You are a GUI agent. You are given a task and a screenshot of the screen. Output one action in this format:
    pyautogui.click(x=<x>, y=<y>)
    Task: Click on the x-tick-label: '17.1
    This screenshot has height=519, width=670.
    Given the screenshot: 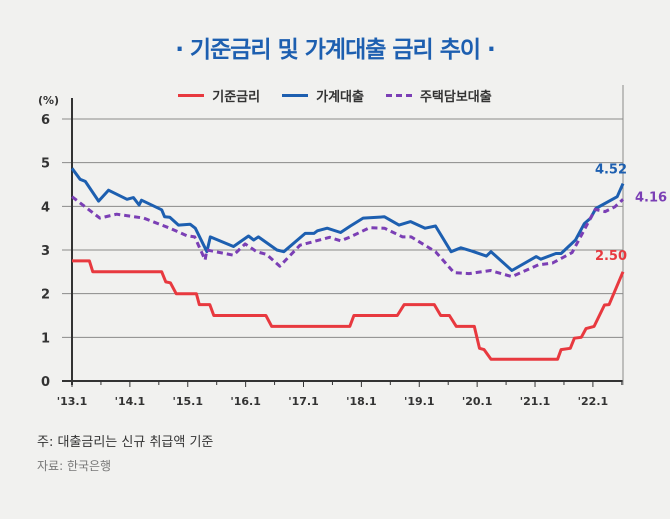 What is the action you would take?
    pyautogui.click(x=303, y=401)
    